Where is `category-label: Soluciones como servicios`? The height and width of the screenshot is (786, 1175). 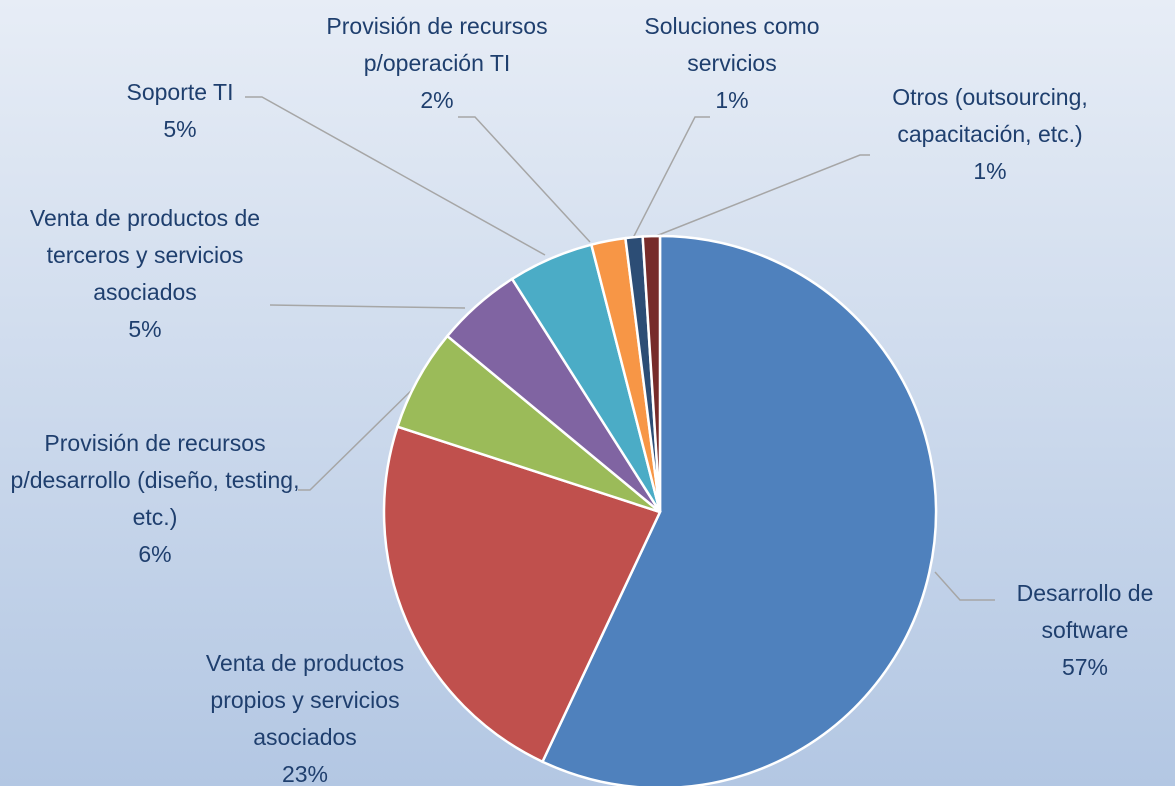
category-label: Soluciones como servicios is located at coordinates (732, 44).